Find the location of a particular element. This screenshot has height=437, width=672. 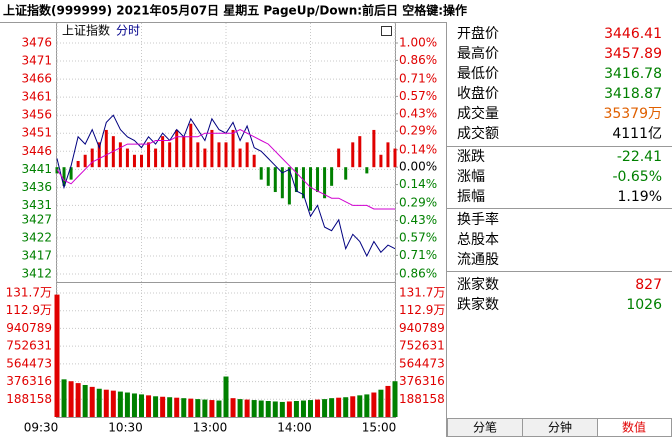

price-line is located at coordinates (225, 169).